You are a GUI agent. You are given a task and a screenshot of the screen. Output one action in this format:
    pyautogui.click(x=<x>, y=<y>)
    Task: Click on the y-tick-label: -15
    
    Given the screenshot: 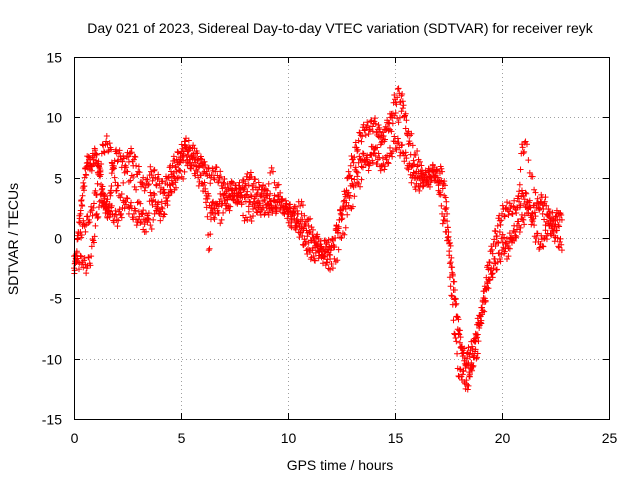 What is the action you would take?
    pyautogui.click(x=52, y=420)
    